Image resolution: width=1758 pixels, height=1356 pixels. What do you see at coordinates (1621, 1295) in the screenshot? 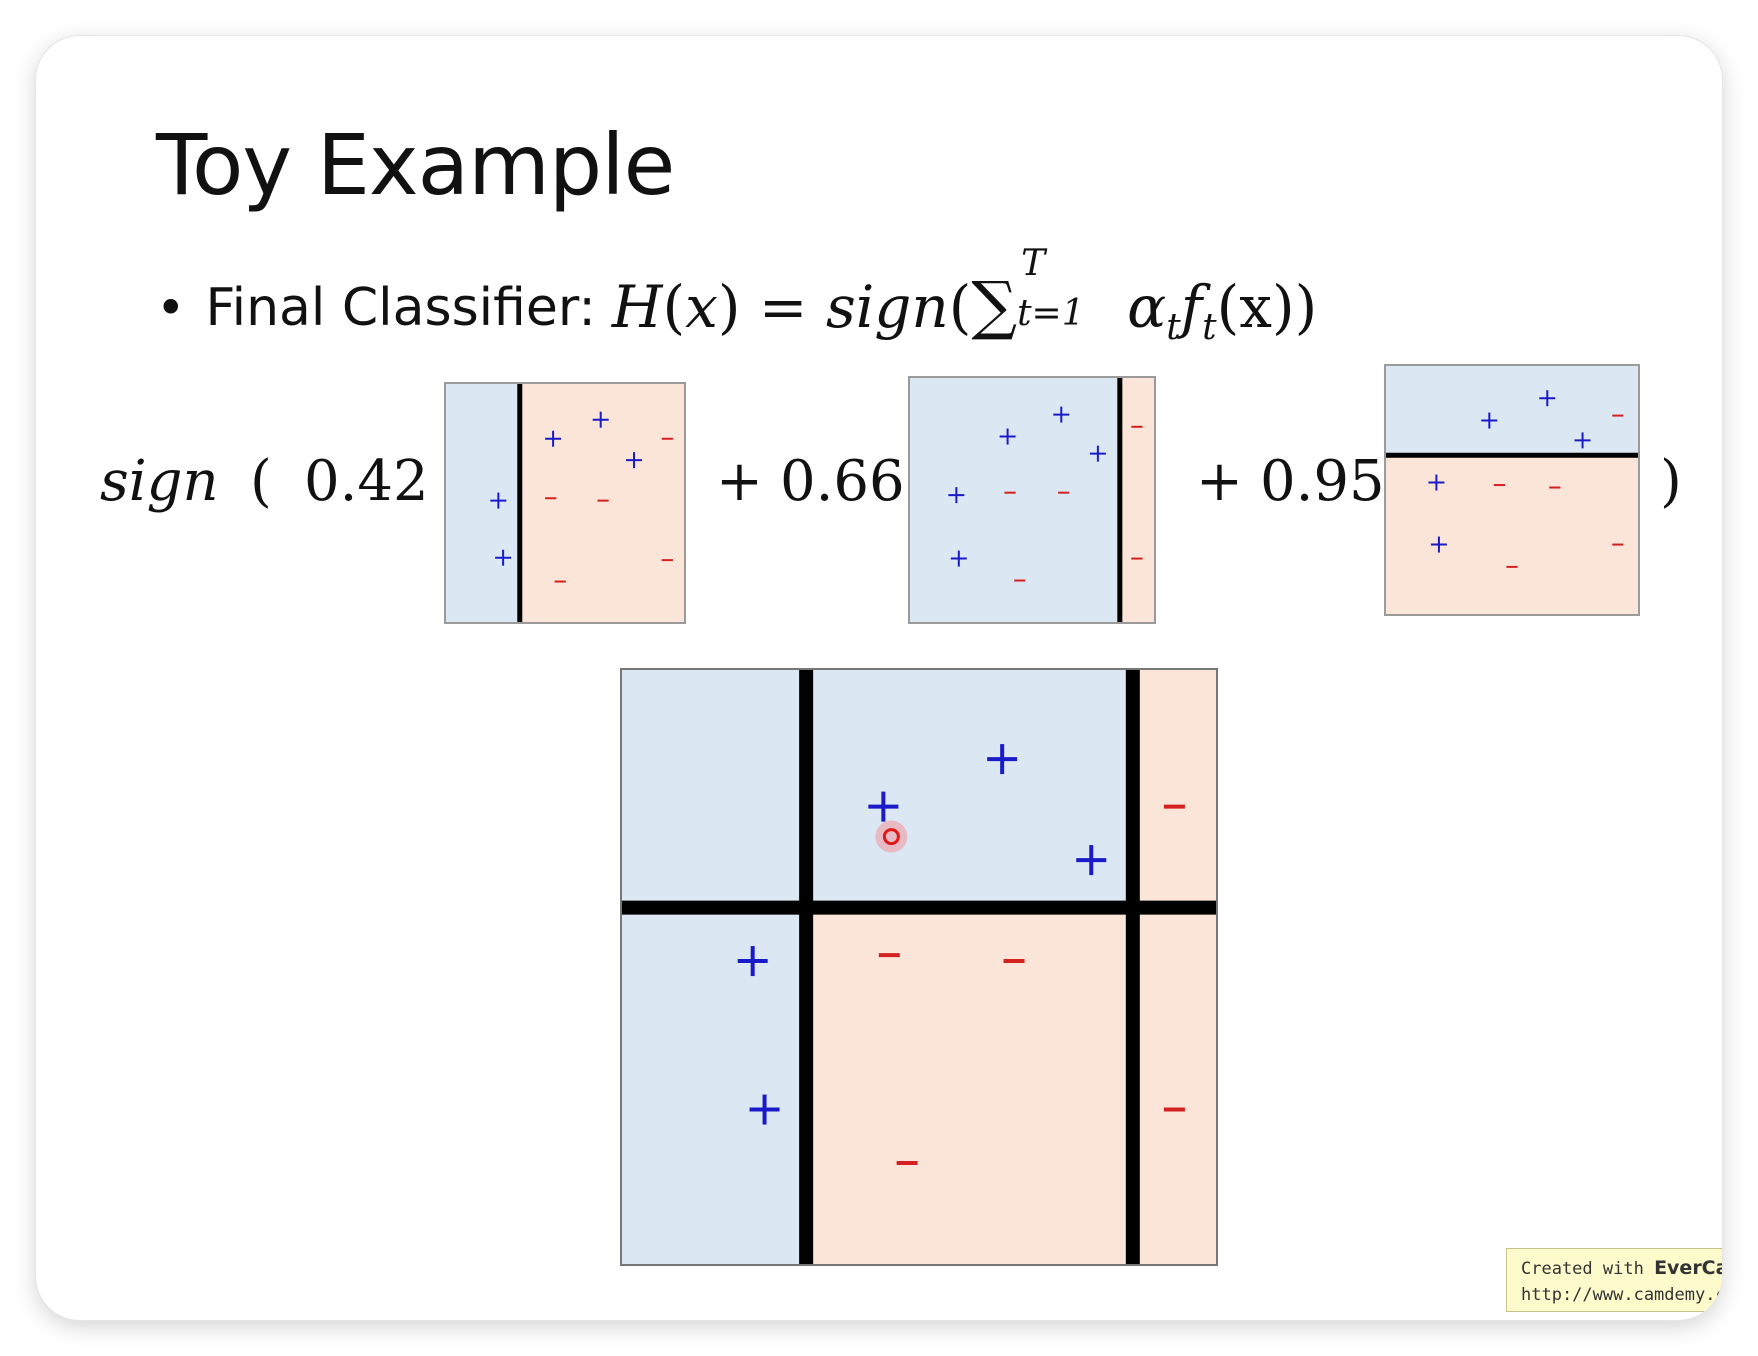
I see `watermark-url: http://www.camdemy.com` at bounding box center [1621, 1295].